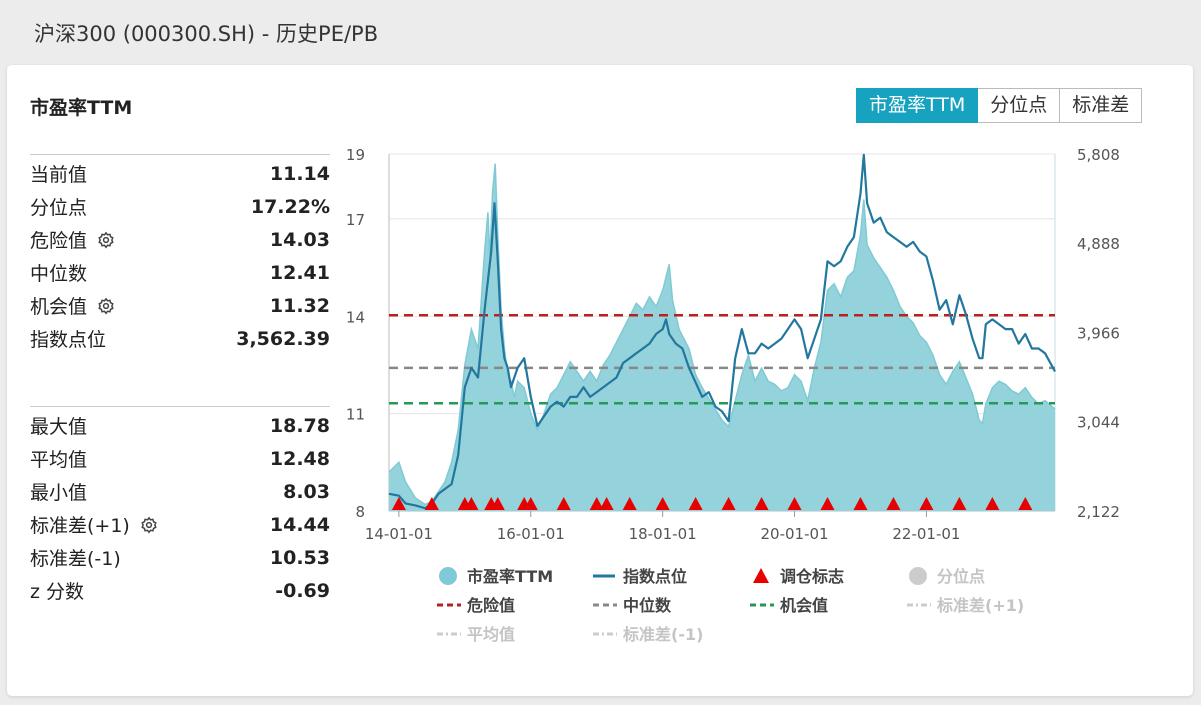 This screenshot has height=705, width=1201. Describe the element at coordinates (180, 491) in the screenshot. I see `stat-row-min: 最小值 8.03` at that location.